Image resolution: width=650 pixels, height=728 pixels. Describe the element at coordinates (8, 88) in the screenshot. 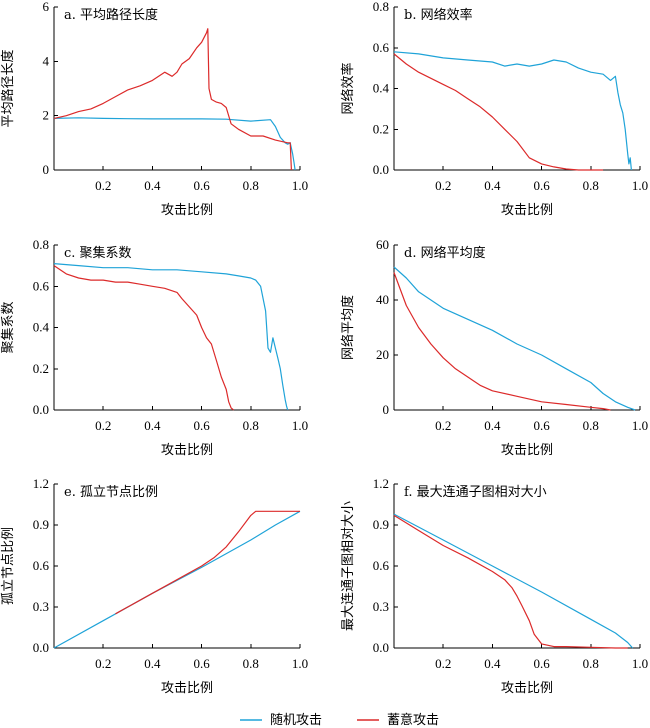

I see `y-axis-title: 平均路径长度` at that location.